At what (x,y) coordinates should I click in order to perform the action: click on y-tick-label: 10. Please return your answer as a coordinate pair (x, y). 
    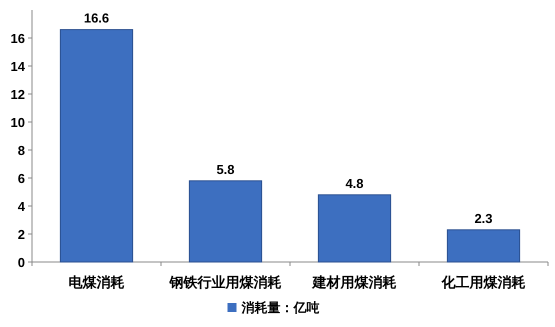
    Looking at the image, I should click on (17, 122).